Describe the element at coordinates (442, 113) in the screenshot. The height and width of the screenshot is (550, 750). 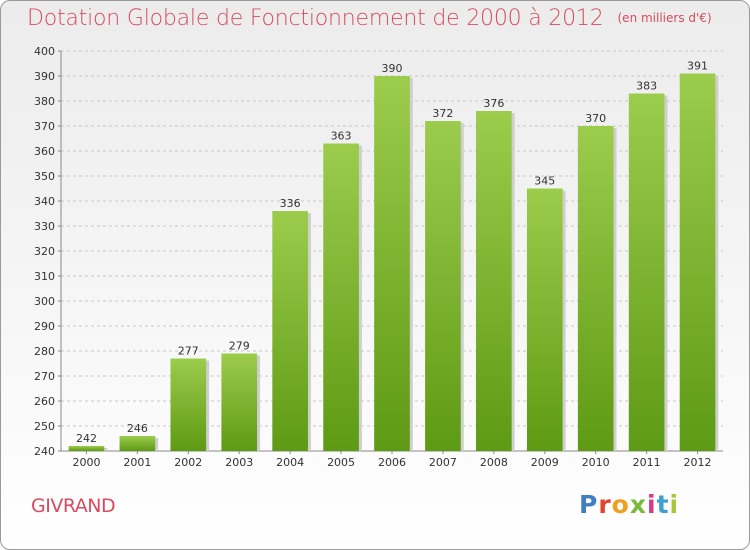
I see `bar-value-label: 372` at that location.